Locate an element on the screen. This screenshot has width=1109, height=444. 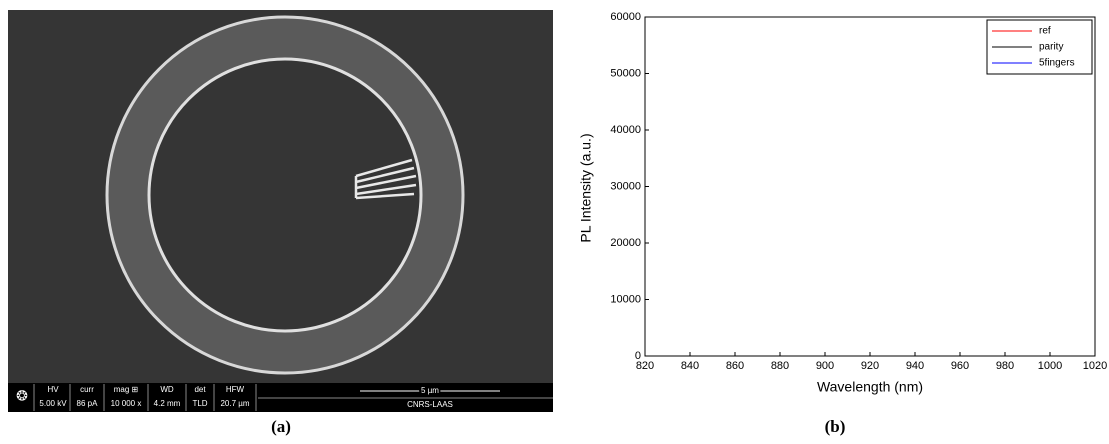
x-axis-label: Wavelength (nm) is located at coordinates (870, 387).